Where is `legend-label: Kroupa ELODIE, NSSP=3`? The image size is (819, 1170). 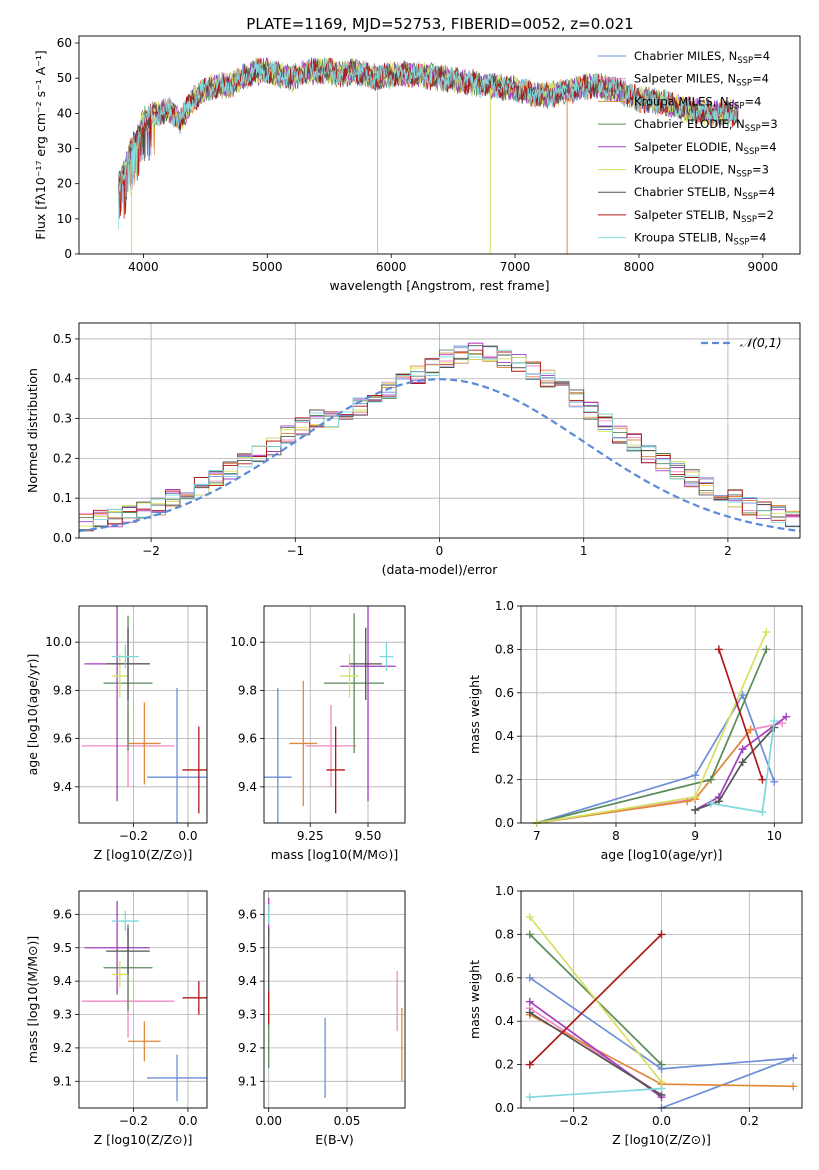
legend-label: Kroupa ELODIE, NSSP=3 is located at coordinates (701, 171).